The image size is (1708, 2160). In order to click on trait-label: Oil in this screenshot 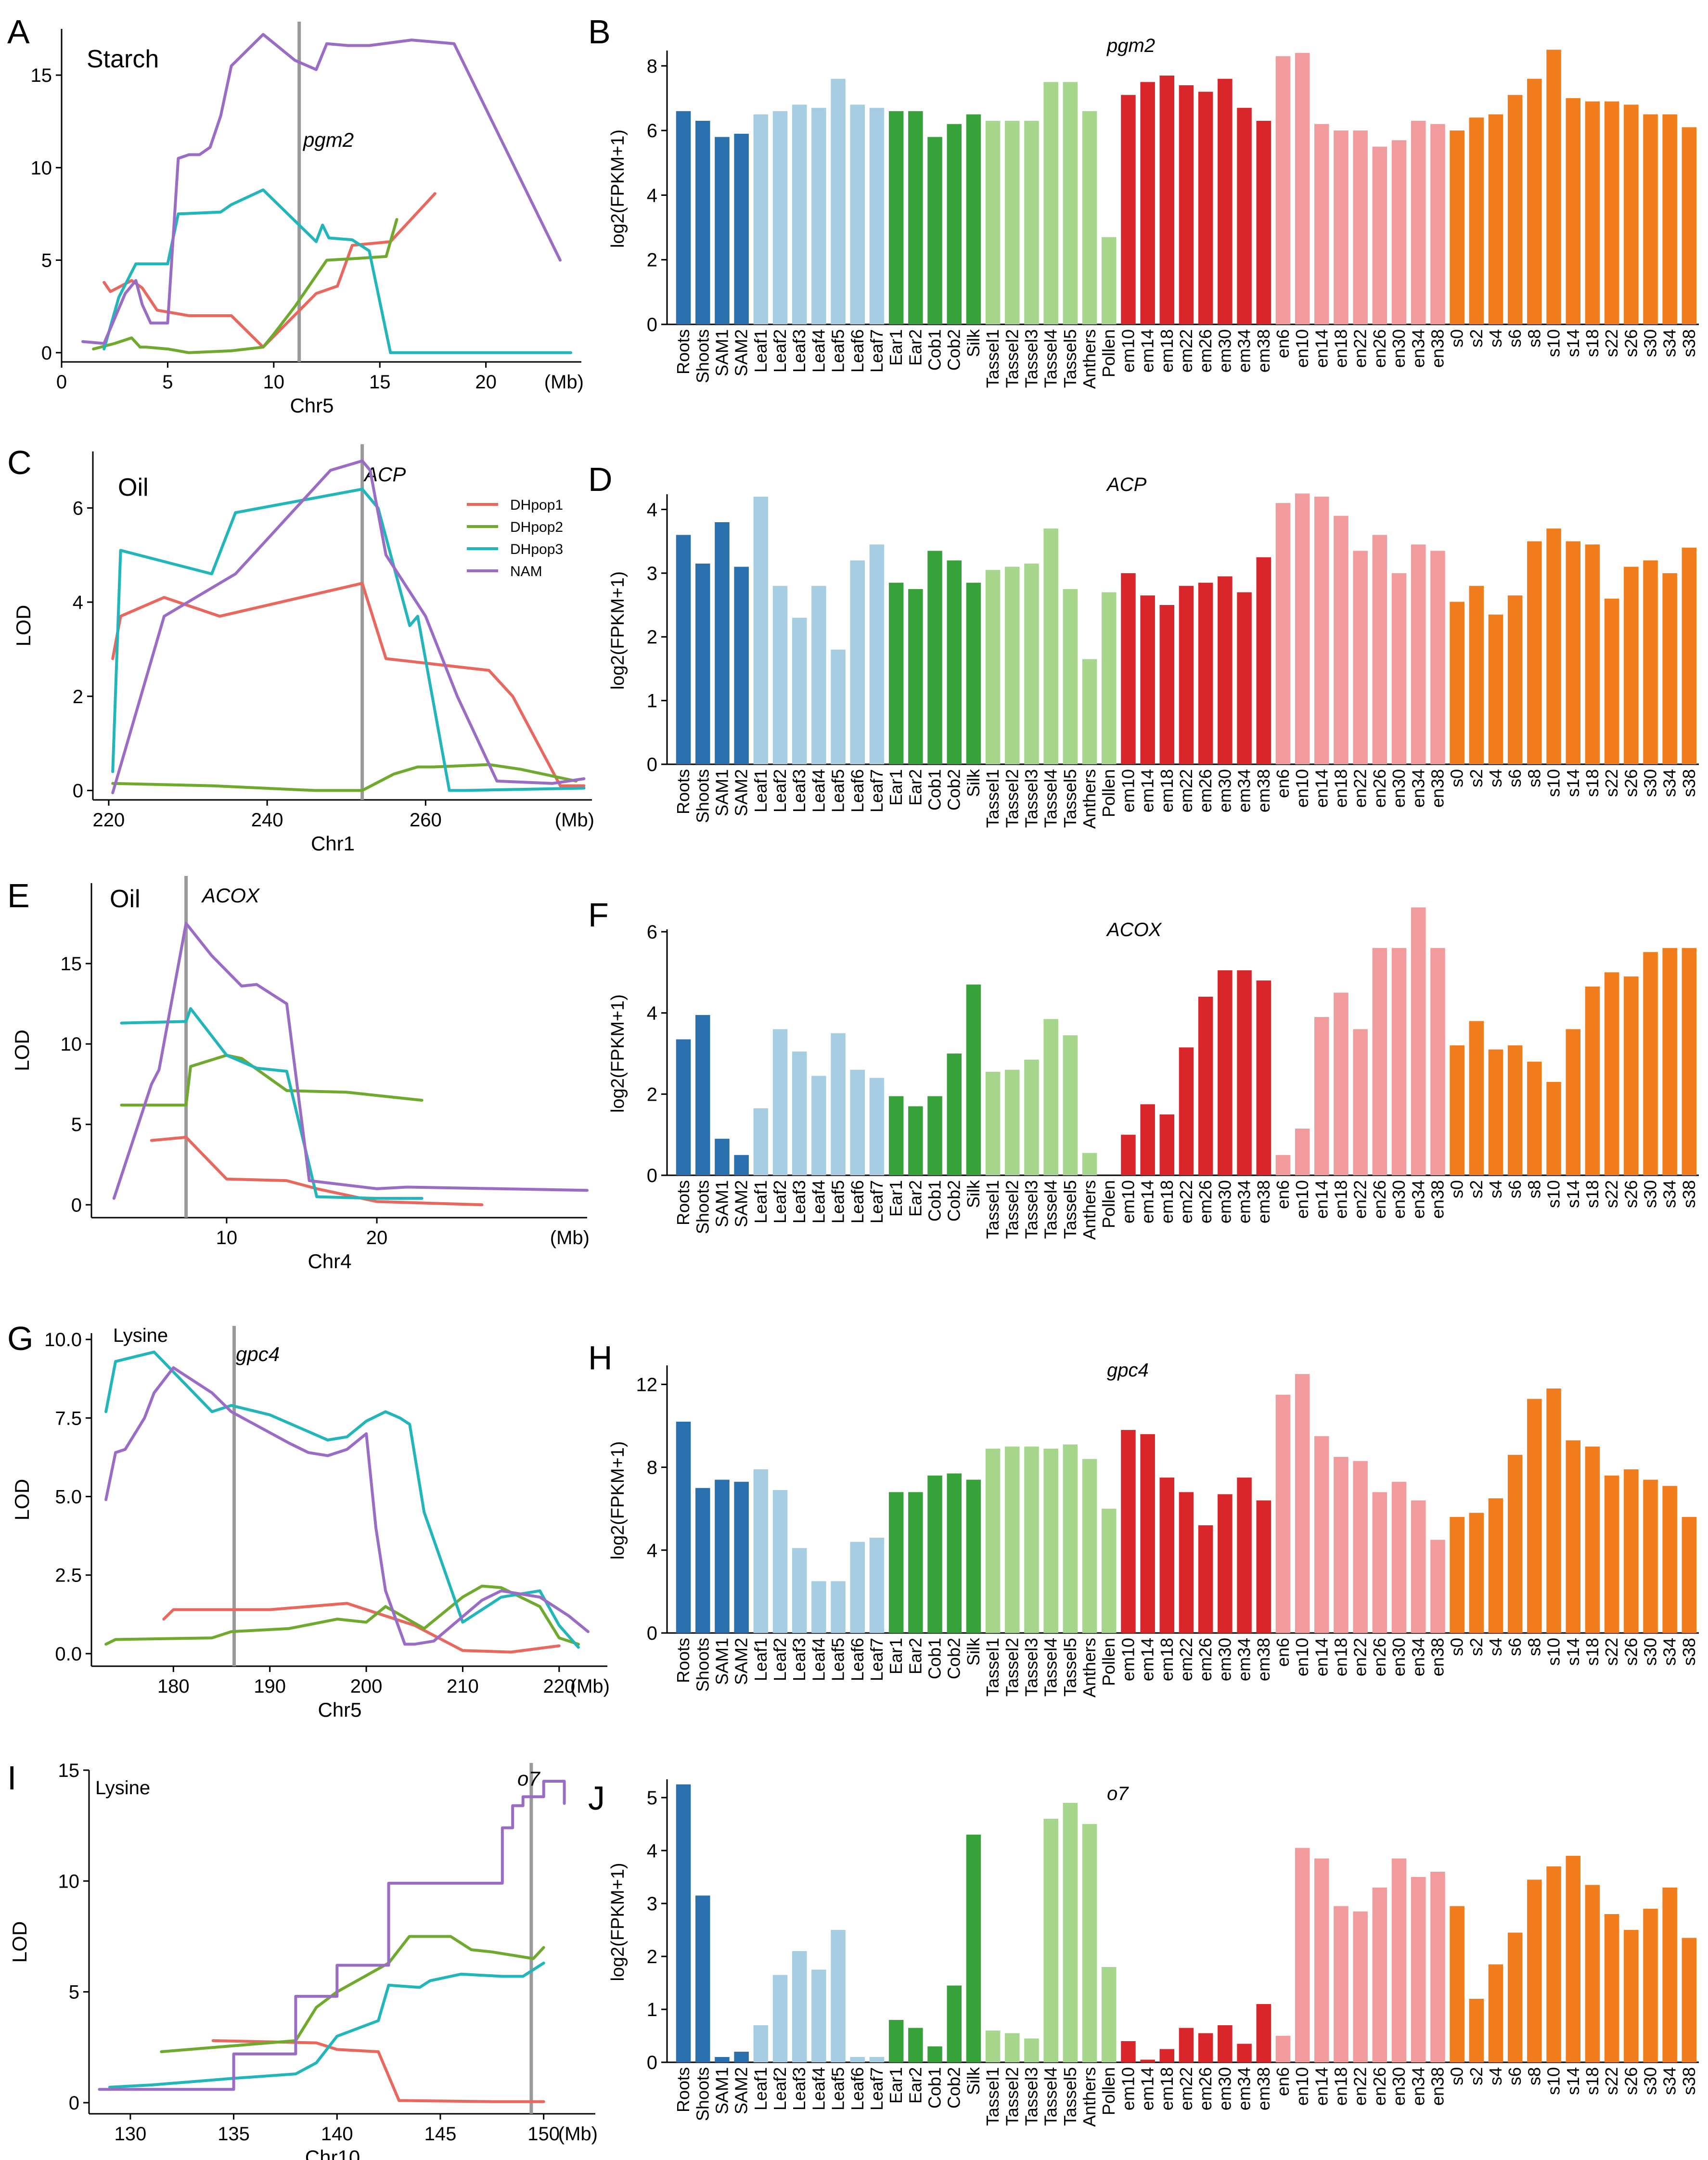, I will do `click(126, 899)`.